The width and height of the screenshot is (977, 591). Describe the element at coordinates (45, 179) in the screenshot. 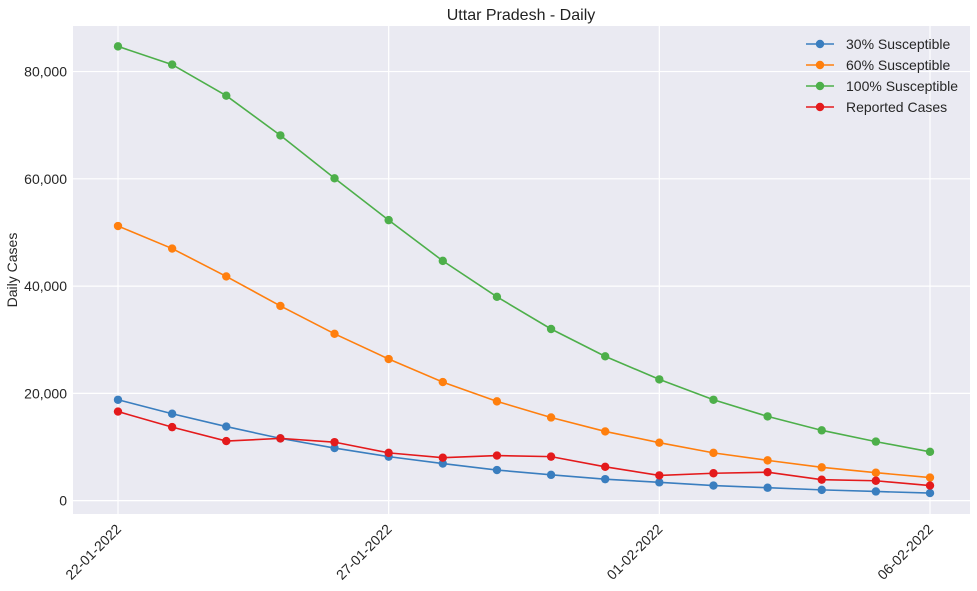

I see `y-tick-label: 60,000` at that location.